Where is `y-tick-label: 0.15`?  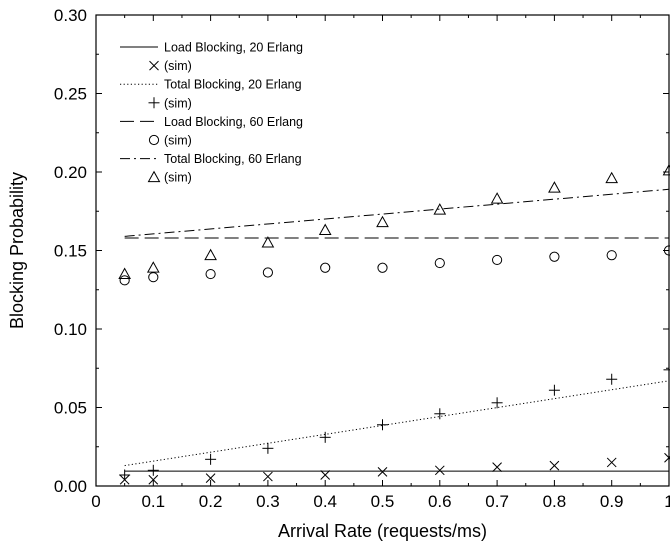
y-tick-label: 0.15 is located at coordinates (70, 251).